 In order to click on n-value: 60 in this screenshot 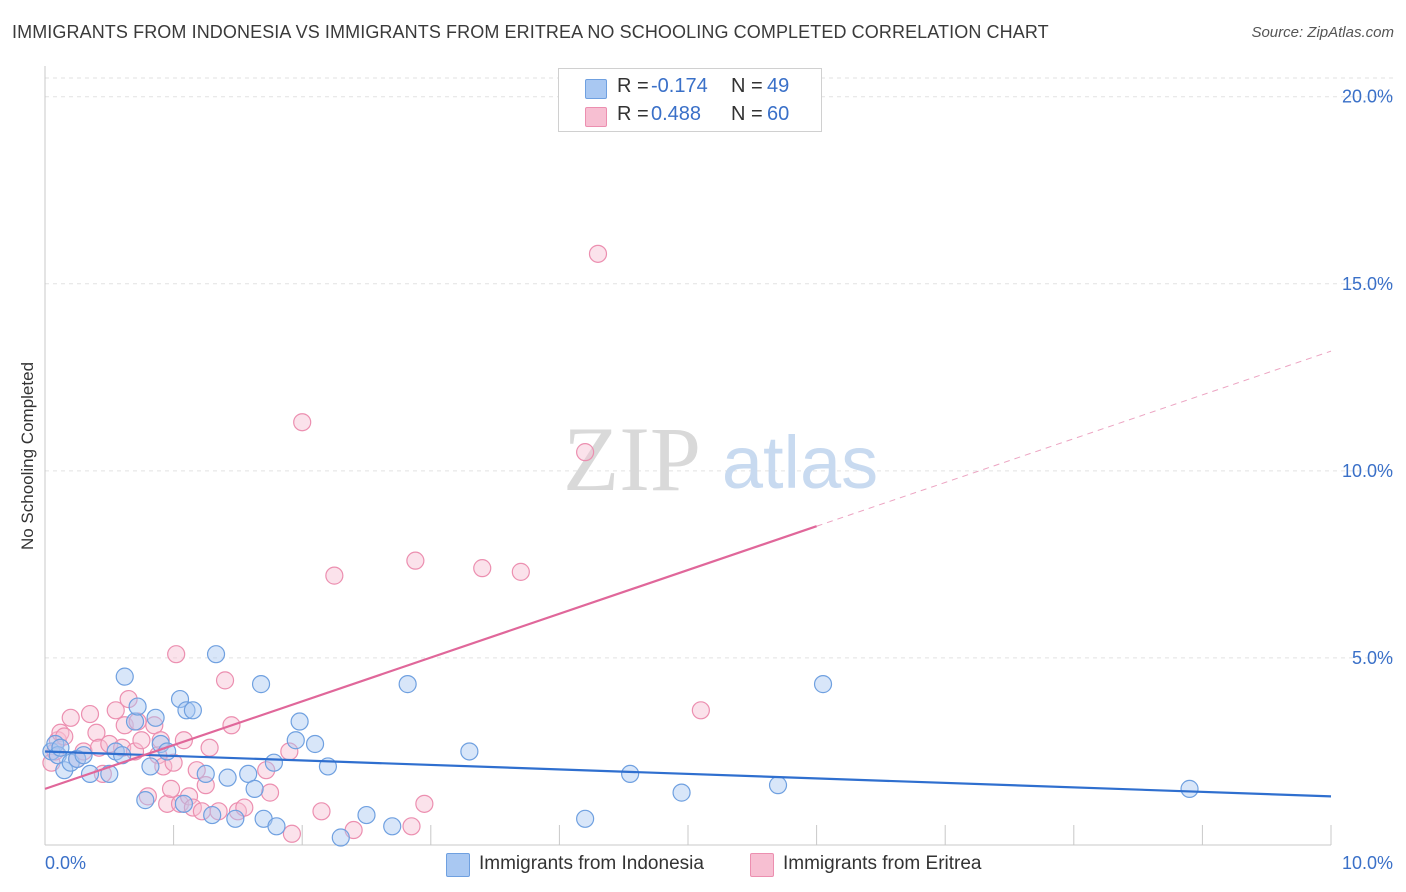, I will do `click(778, 114)`.